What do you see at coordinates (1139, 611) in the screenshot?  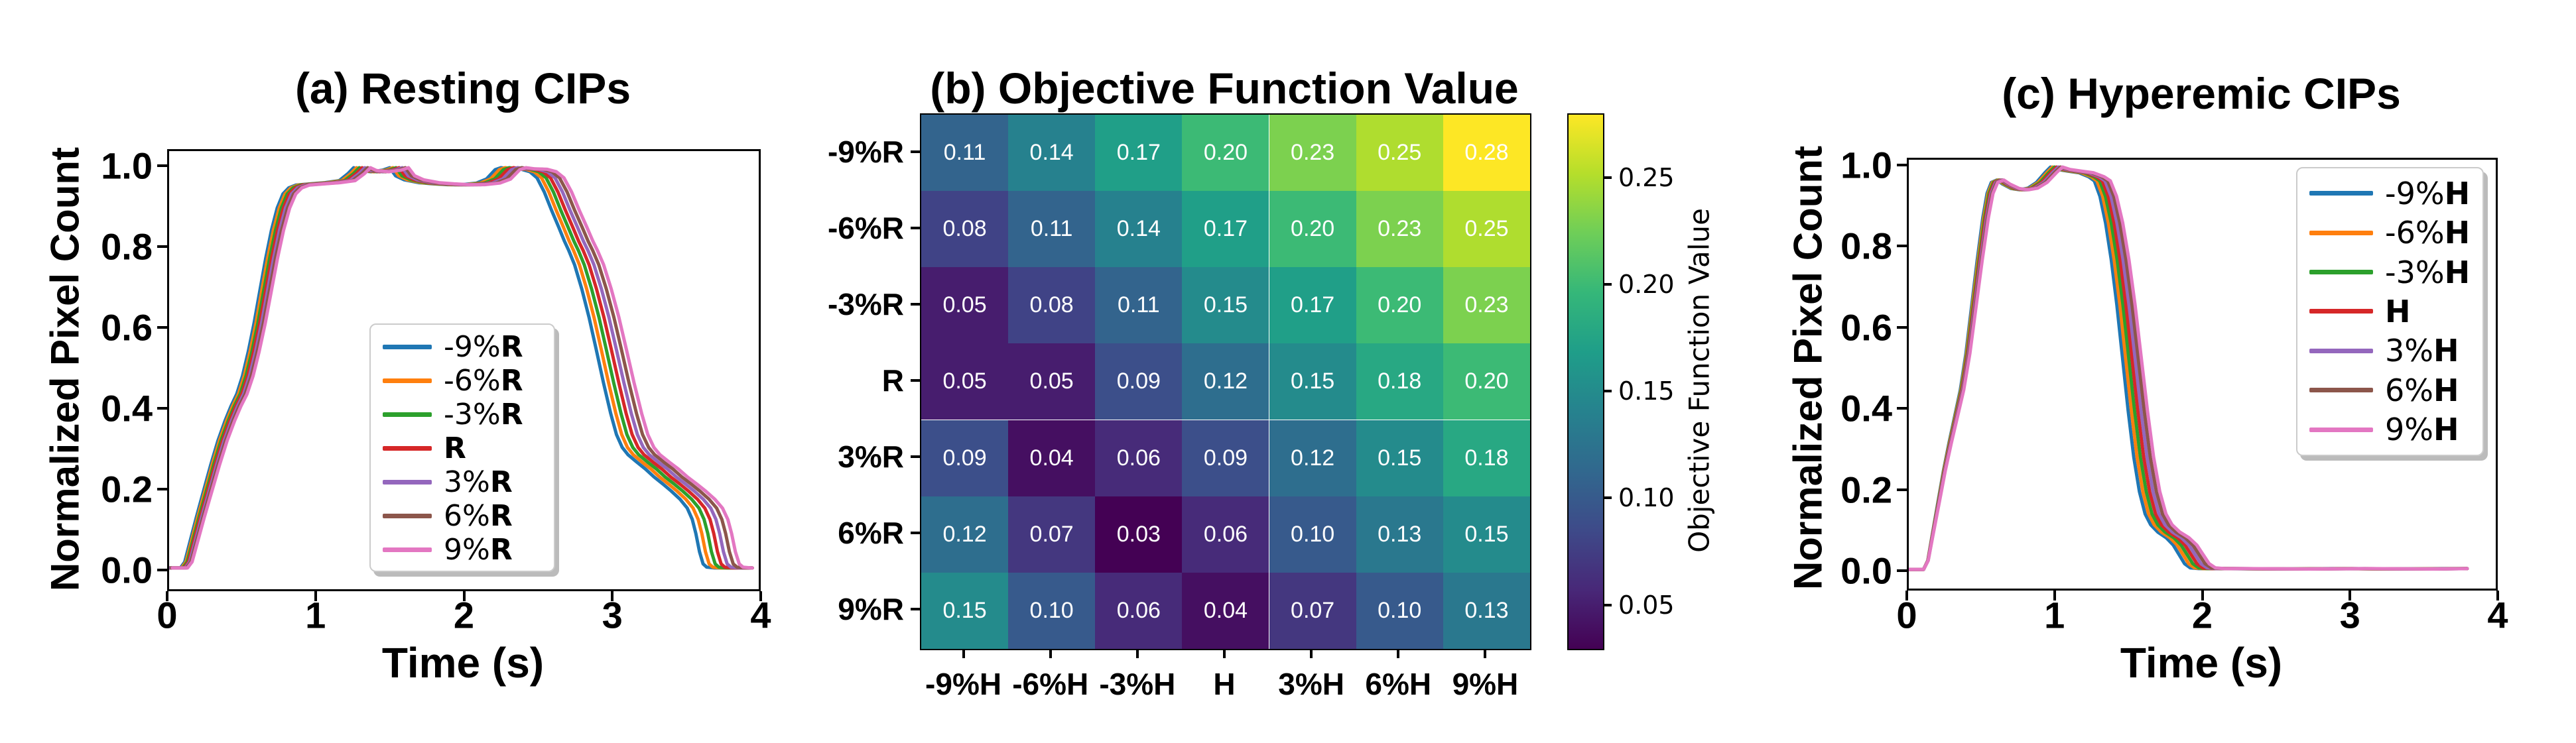 I see `heatmap-cell: 0.06` at bounding box center [1139, 611].